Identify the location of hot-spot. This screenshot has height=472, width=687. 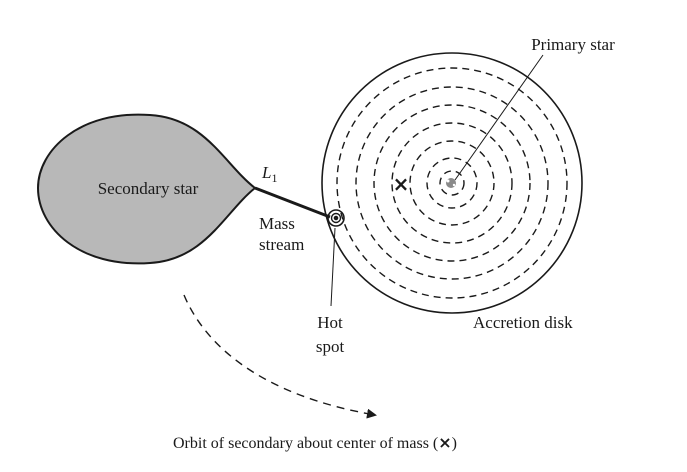
(336, 218).